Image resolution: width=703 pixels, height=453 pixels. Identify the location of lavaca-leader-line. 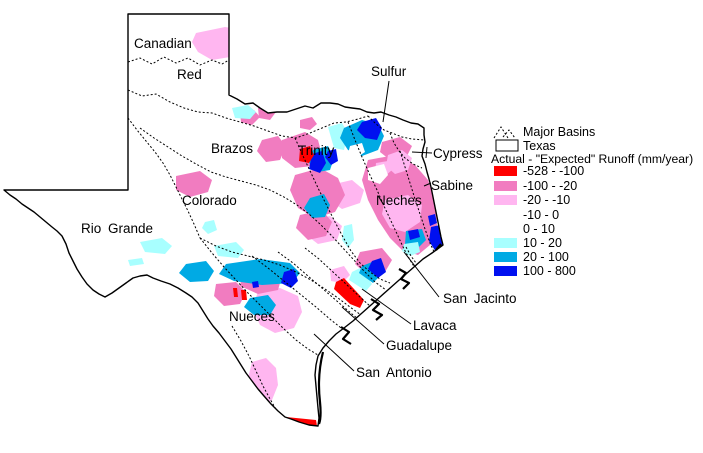
(386, 306).